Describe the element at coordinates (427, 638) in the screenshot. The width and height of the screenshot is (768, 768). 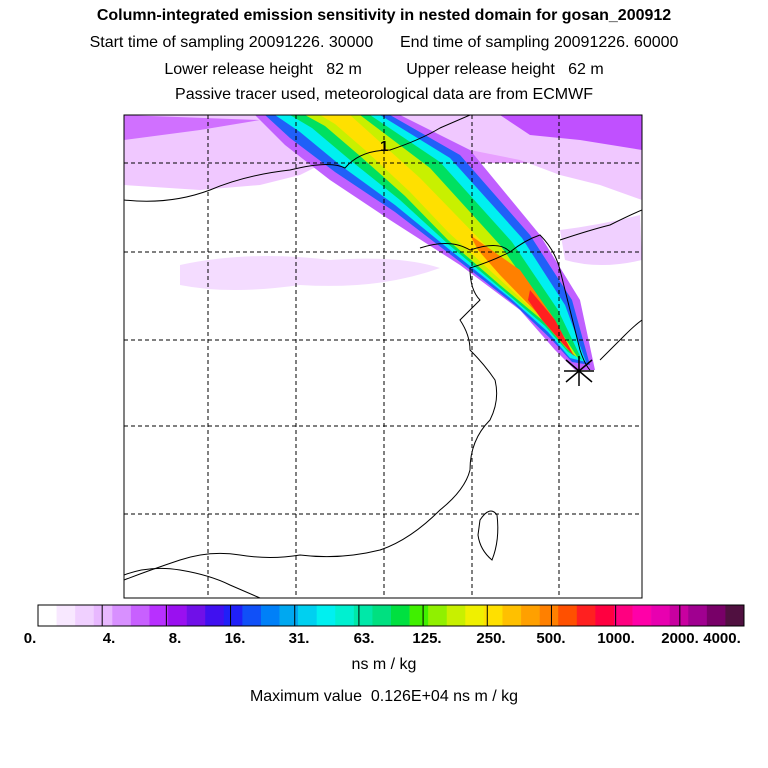
I see `colorbar-tick-label: 125.` at that location.